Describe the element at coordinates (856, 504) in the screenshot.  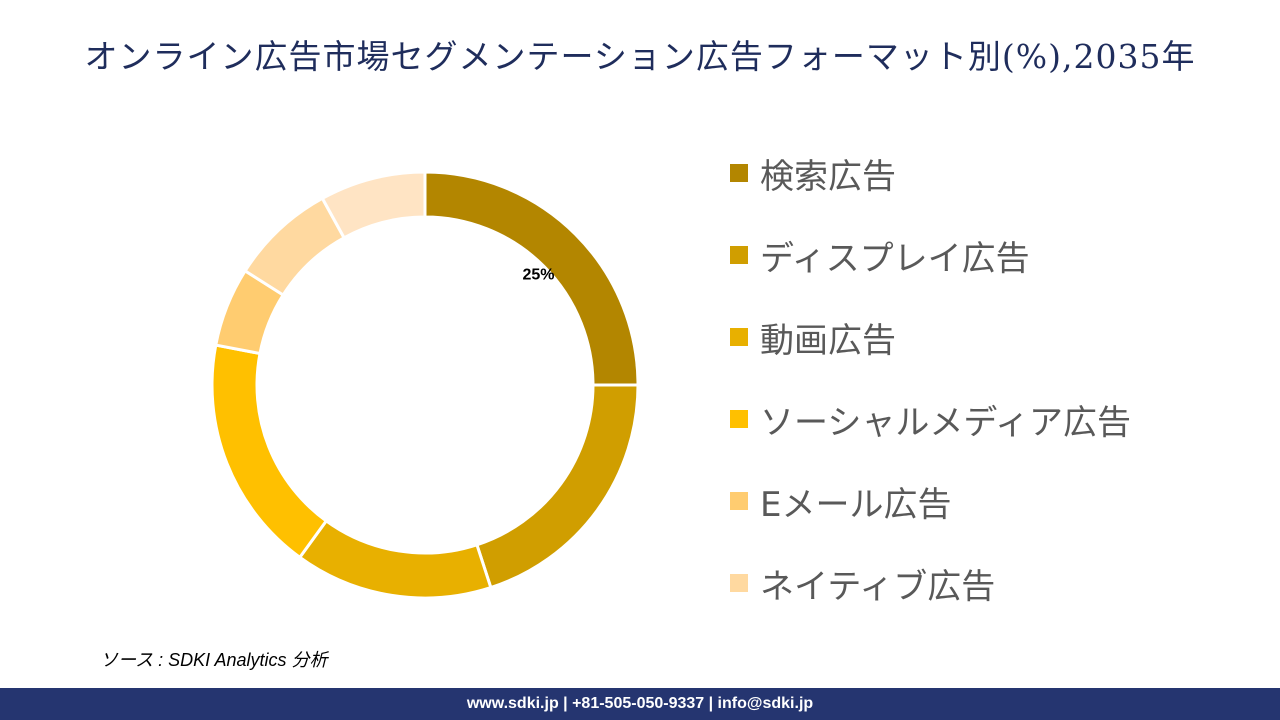
I see `legend-label: Eメール広告` at that location.